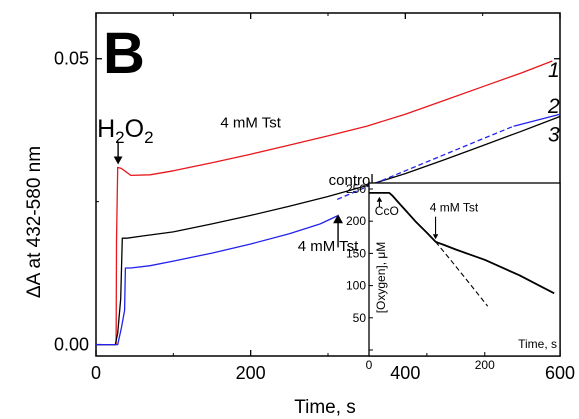 The width and height of the screenshot is (579, 419). What do you see at coordinates (356, 253) in the screenshot?
I see `inset-y-tick-label: 150` at bounding box center [356, 253].